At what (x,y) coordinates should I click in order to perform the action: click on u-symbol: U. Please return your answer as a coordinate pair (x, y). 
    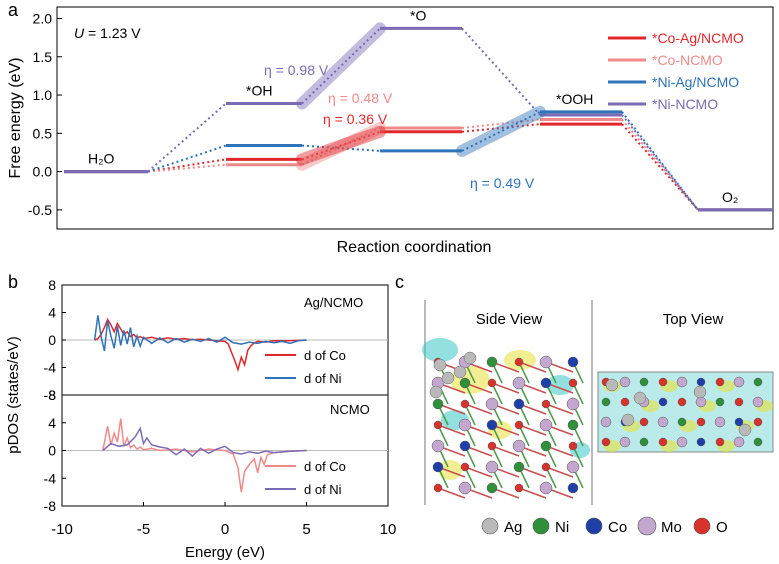
    Looking at the image, I should click on (79, 33).